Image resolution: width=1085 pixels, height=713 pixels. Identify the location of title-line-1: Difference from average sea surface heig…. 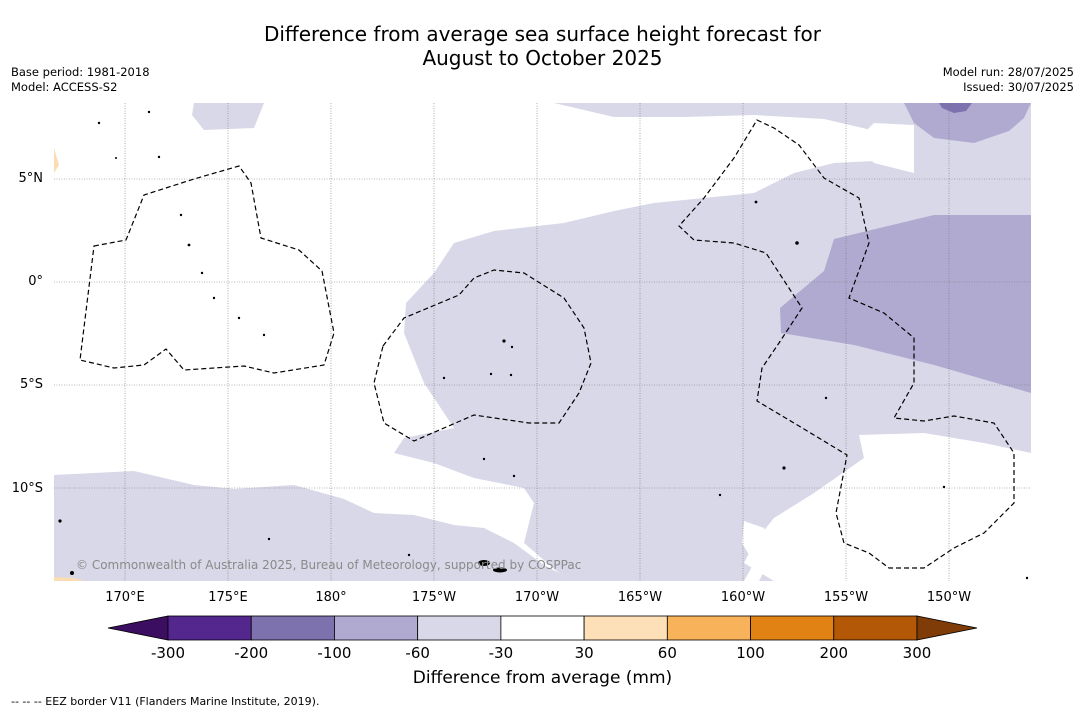
(542, 34).